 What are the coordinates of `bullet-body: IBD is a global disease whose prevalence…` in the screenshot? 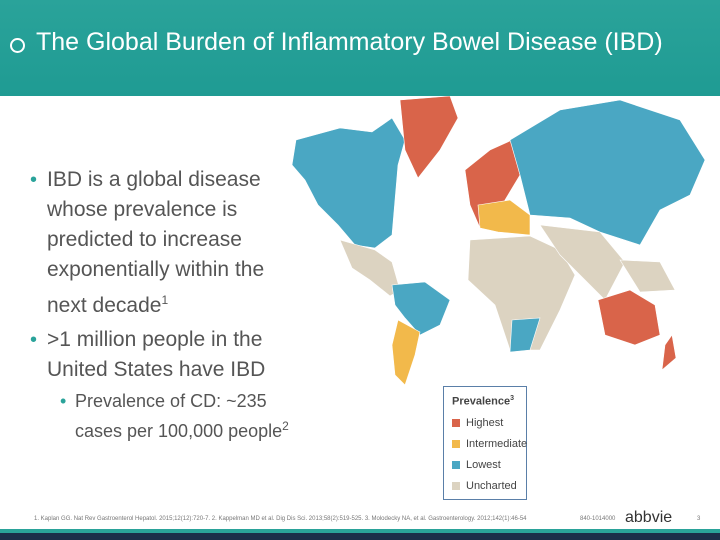 It's located at (156, 242).